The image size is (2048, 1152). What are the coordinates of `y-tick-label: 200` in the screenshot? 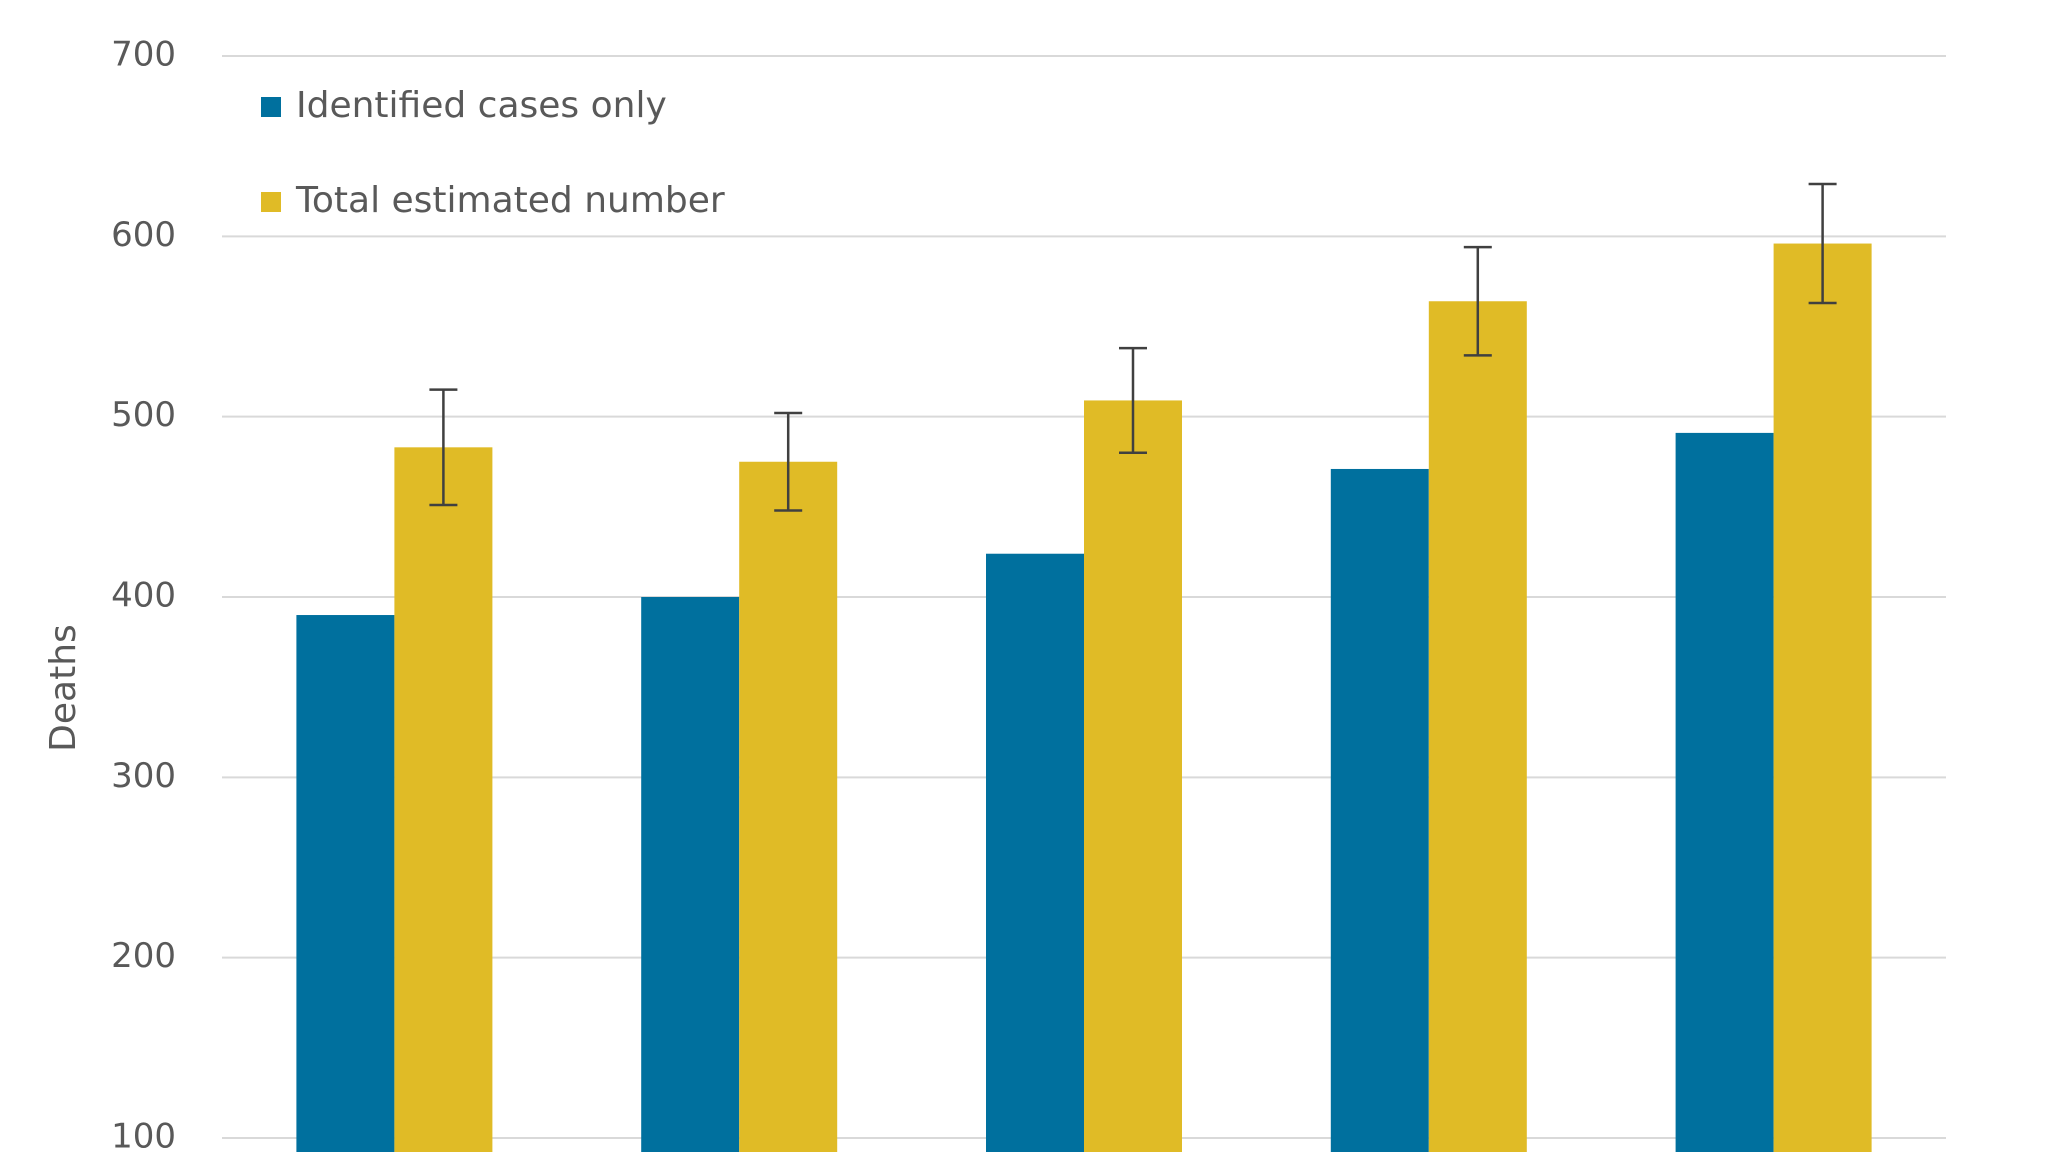 It's located at (143, 956).